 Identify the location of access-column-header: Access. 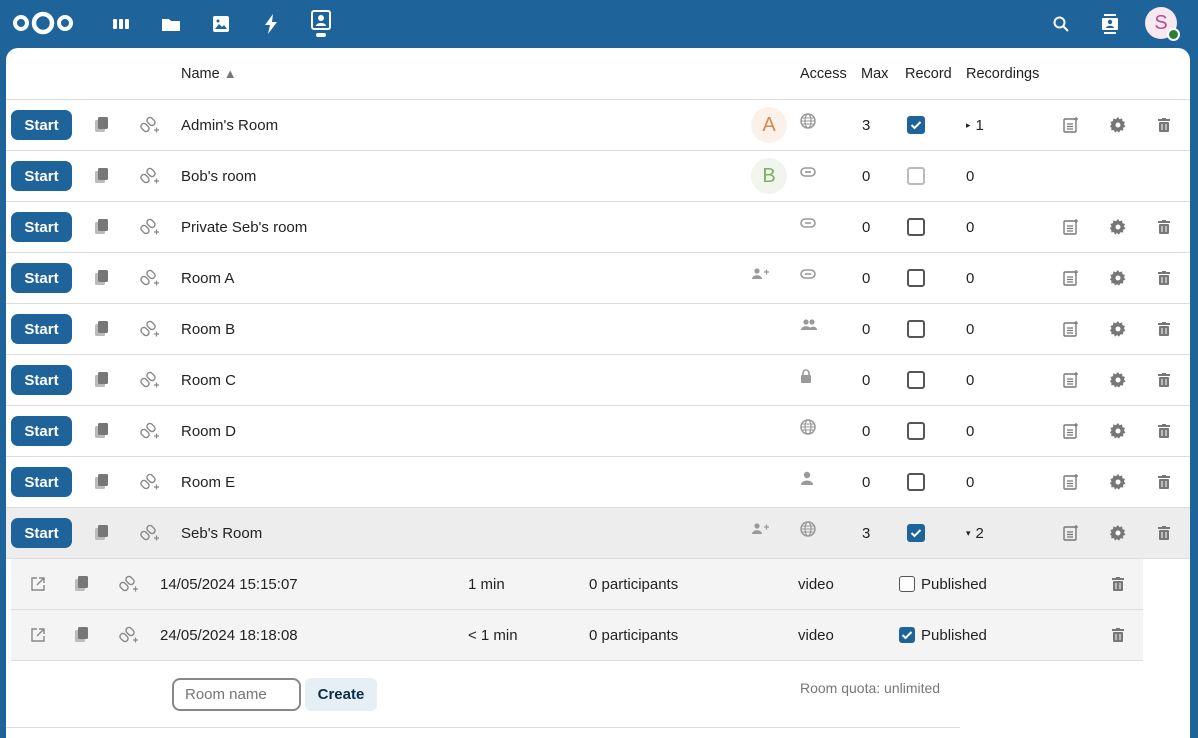
(823, 74).